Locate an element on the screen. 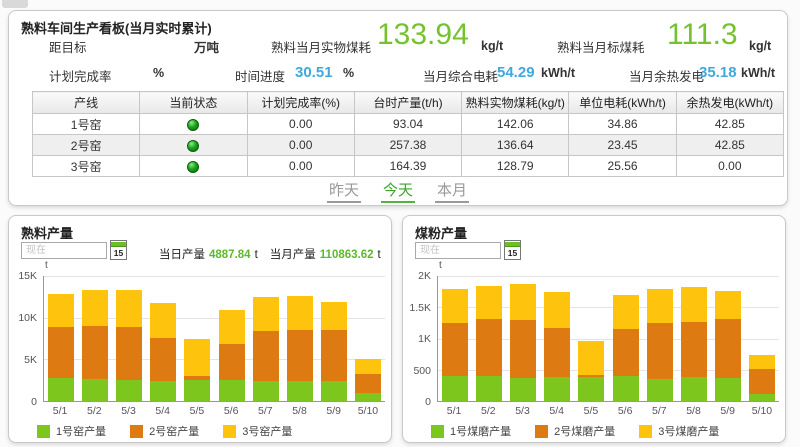  table-header-cell: 当前状态 is located at coordinates (193, 102).